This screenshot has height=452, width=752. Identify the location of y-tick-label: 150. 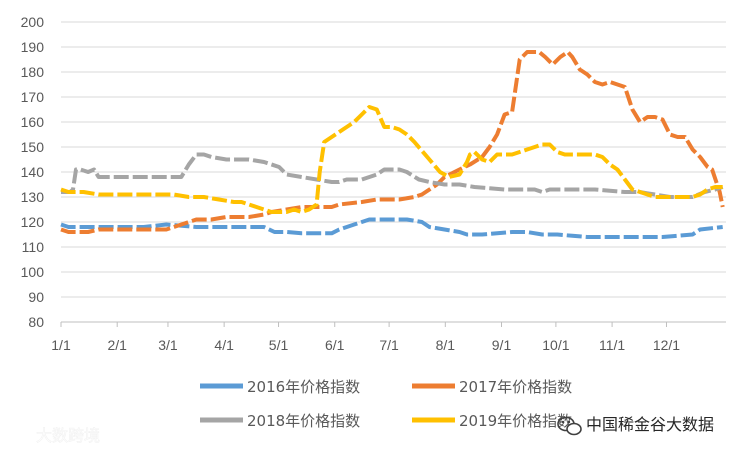
(33, 147).